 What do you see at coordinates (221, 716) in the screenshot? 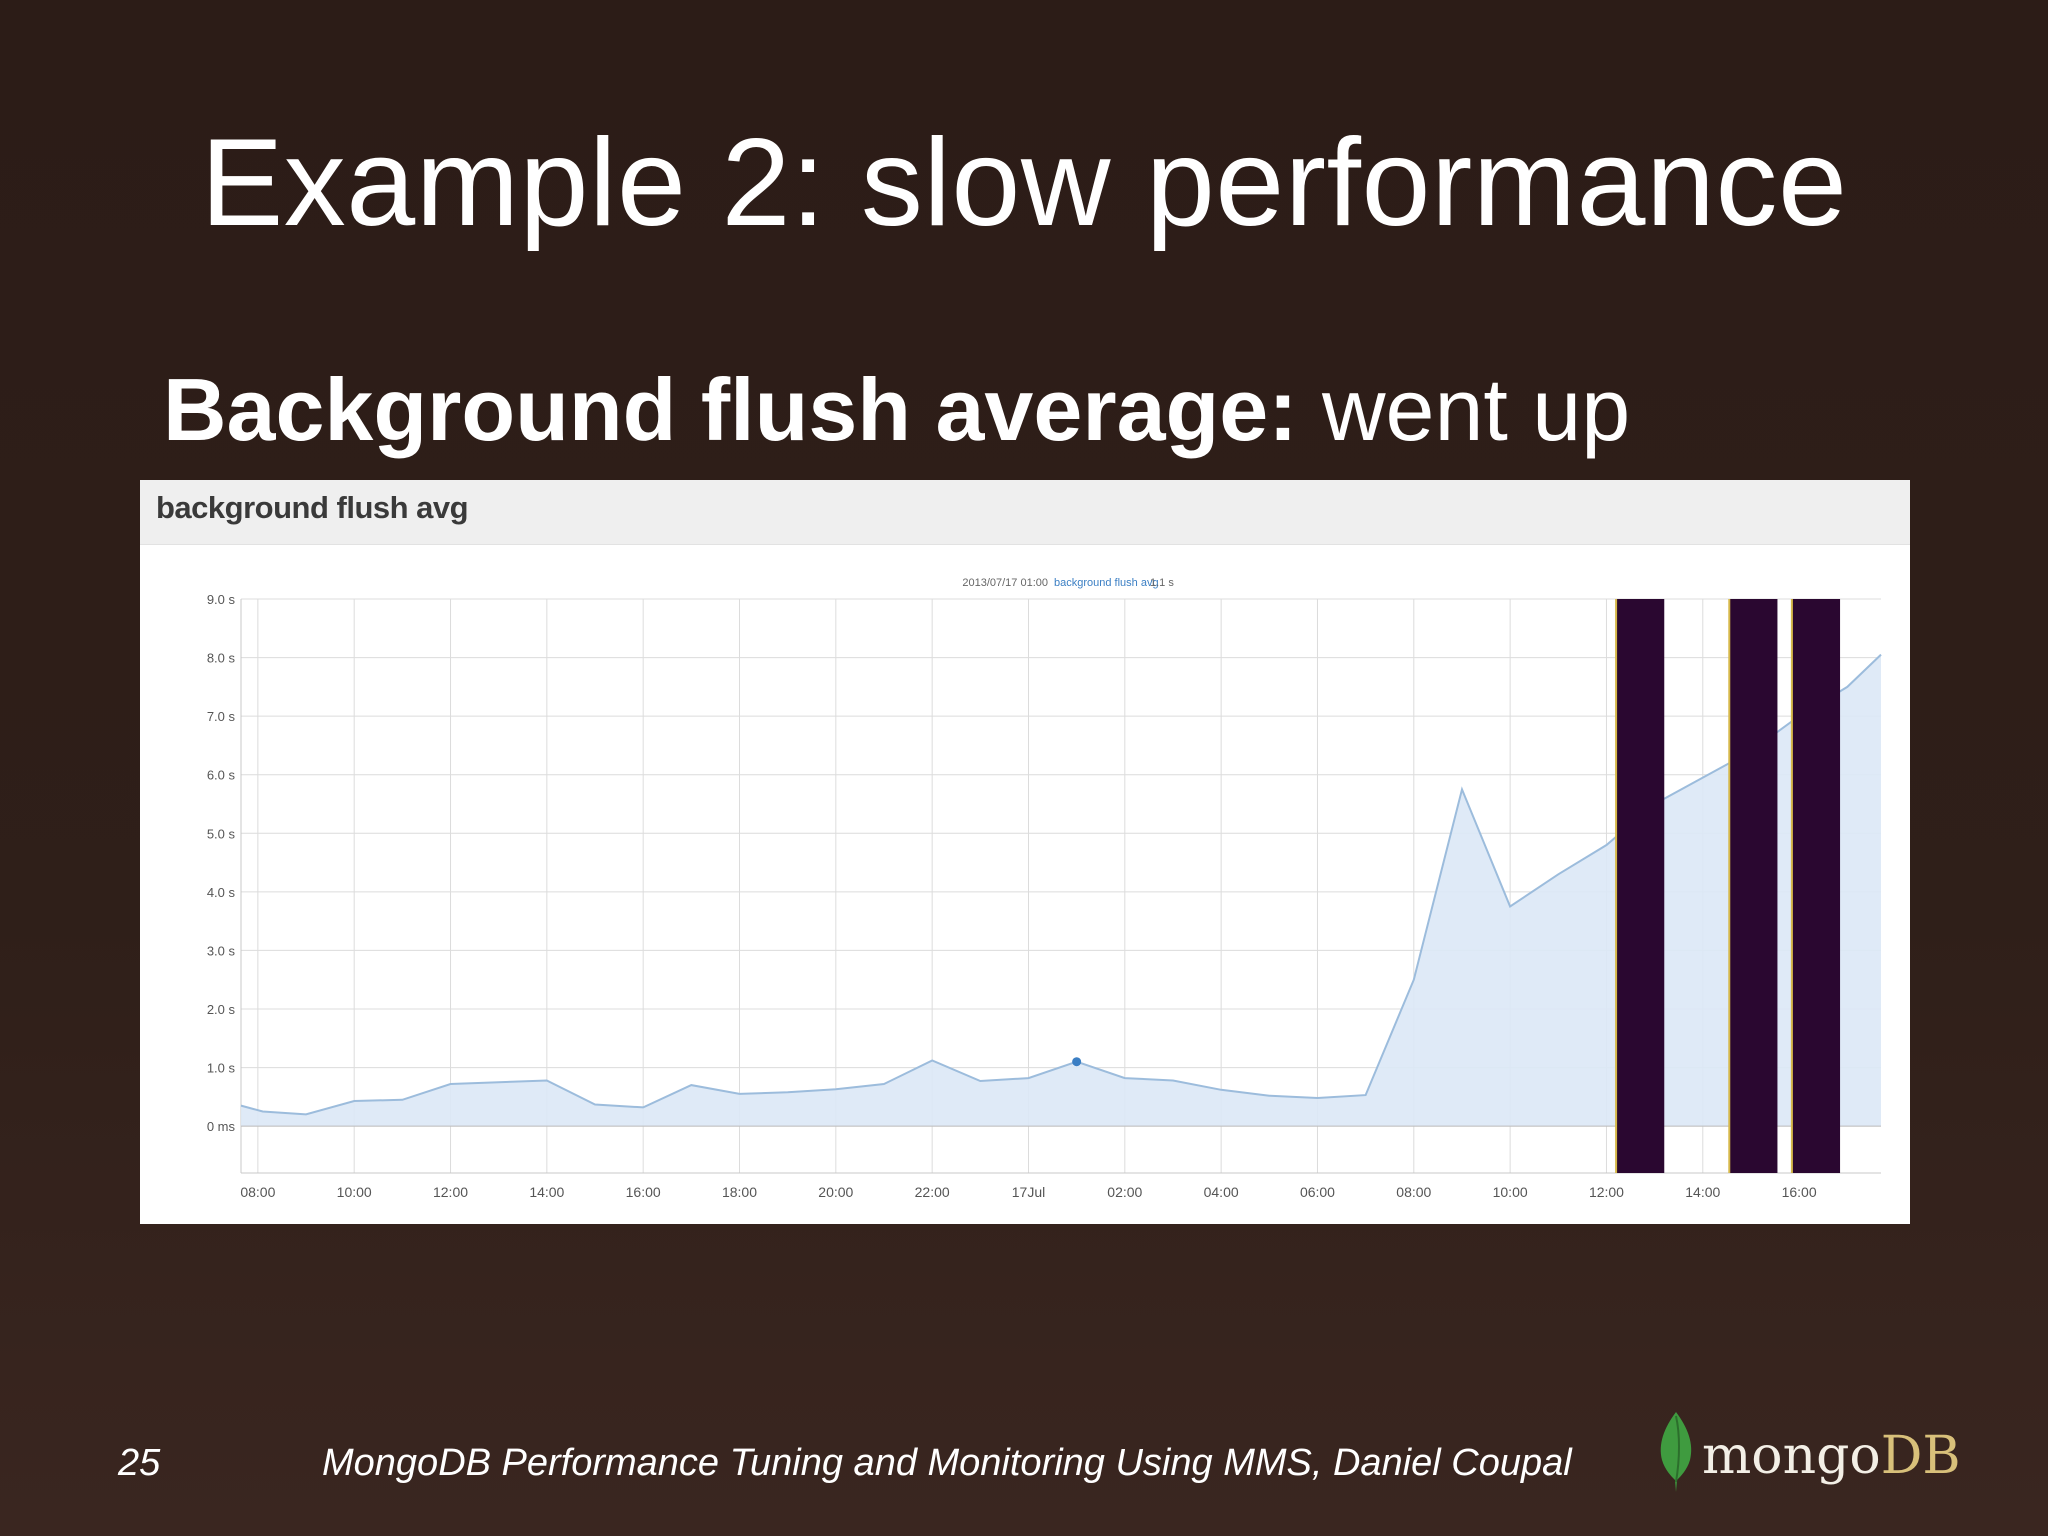
I see `y-tick-label: 7.0 s` at bounding box center [221, 716].